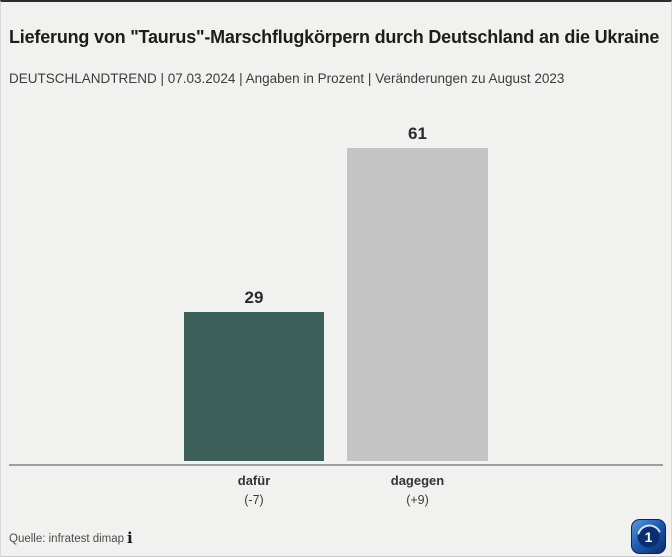 The height and width of the screenshot is (557, 672). What do you see at coordinates (254, 480) in the screenshot?
I see `category-label-dafuer: dafür` at bounding box center [254, 480].